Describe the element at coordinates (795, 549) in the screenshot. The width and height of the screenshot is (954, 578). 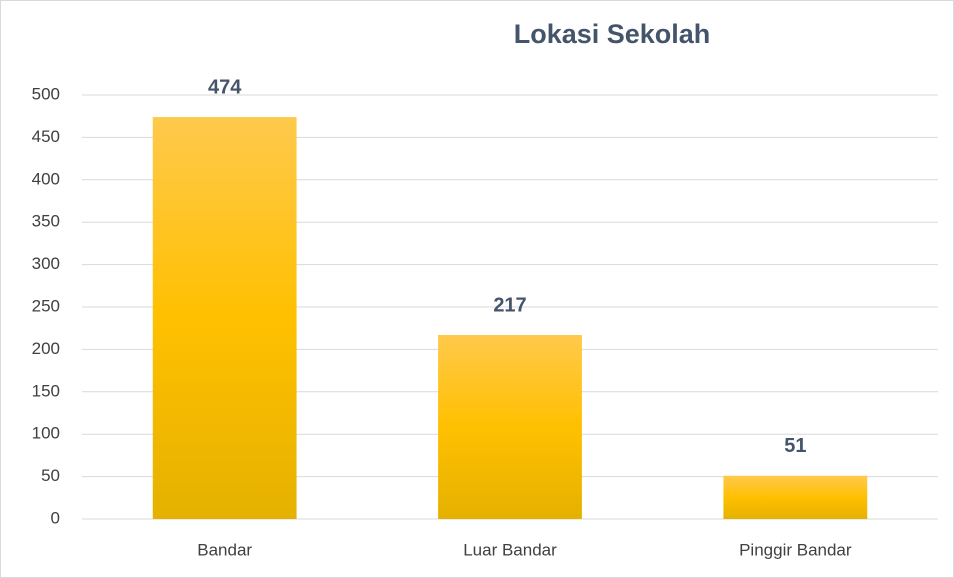
I see `x-tick-label: Pinggir Bandar` at that location.